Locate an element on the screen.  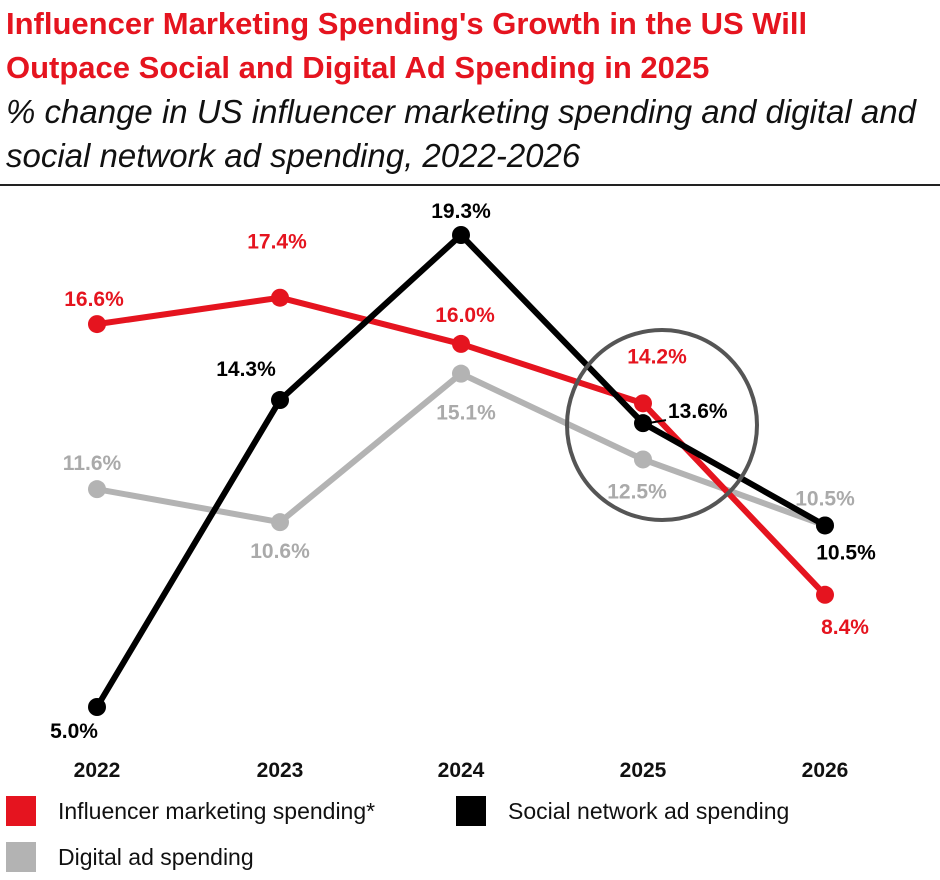
data-point-digital-2023 is located at coordinates (280, 522).